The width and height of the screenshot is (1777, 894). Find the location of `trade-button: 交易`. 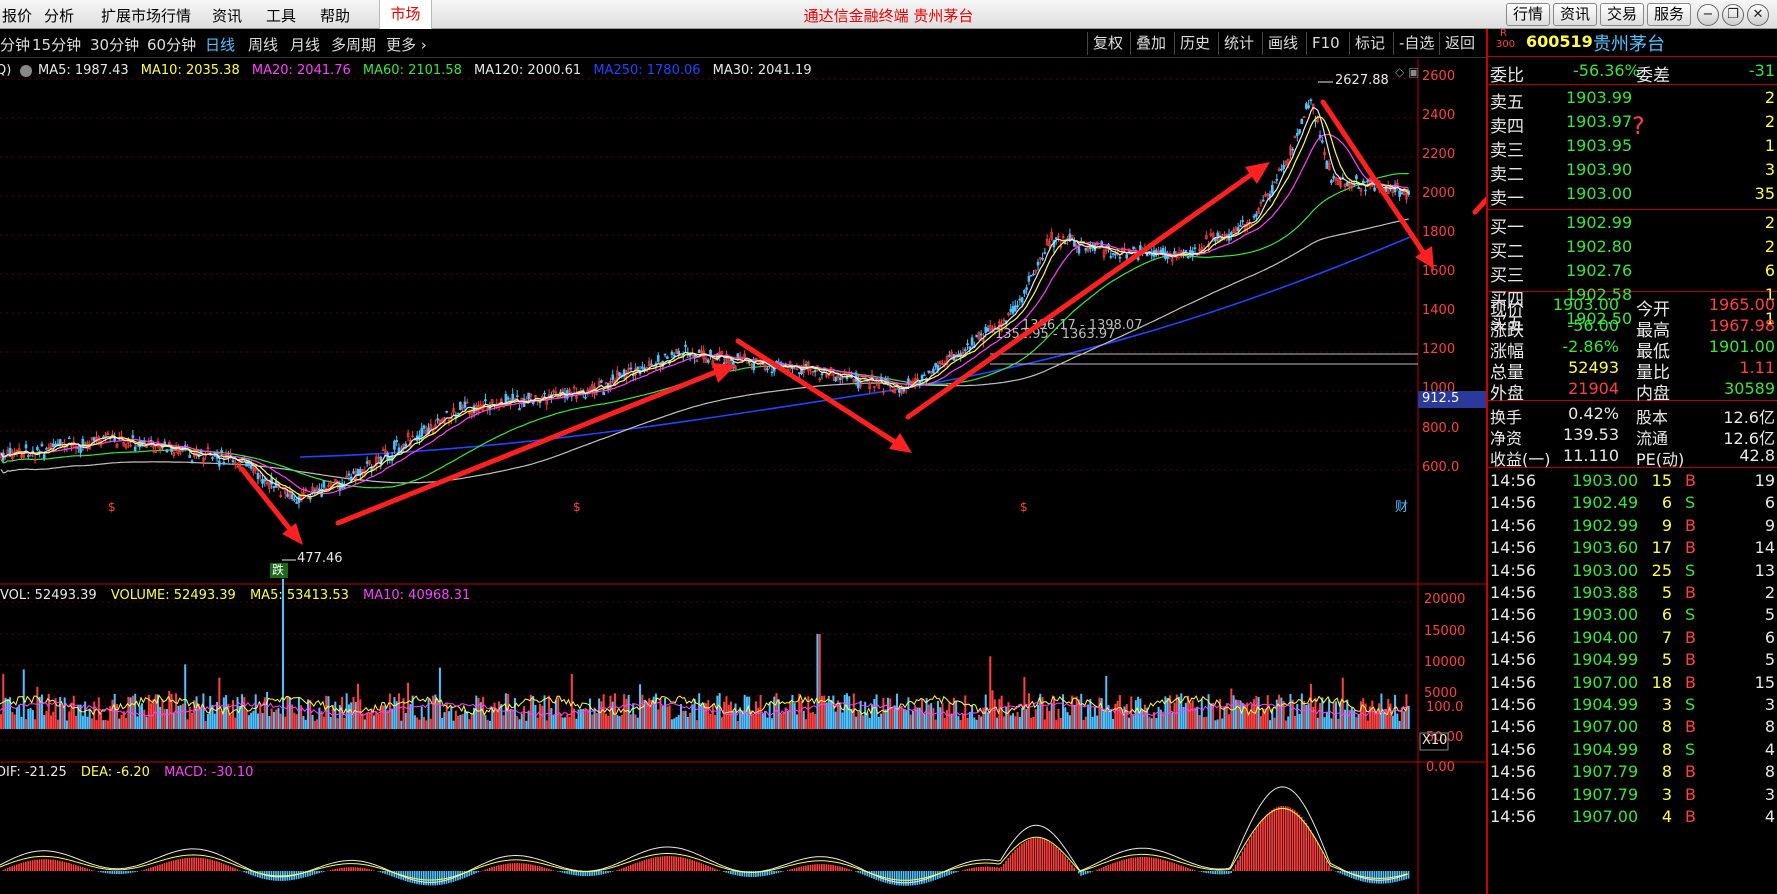

trade-button: 交易 is located at coordinates (1622, 14).